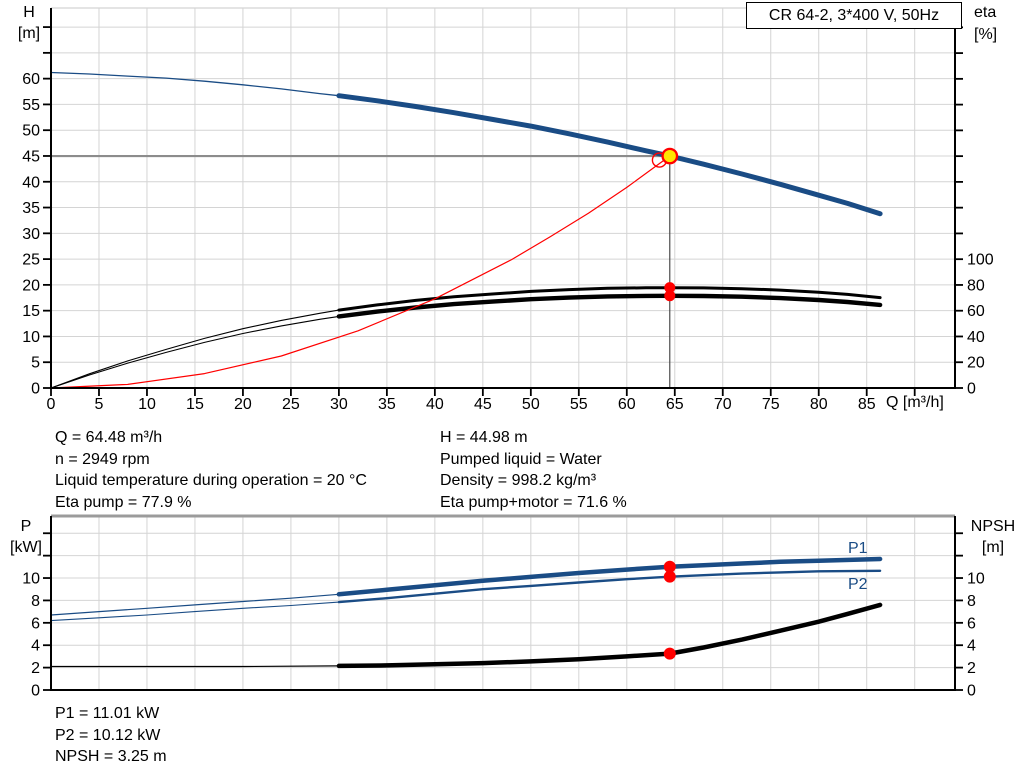  What do you see at coordinates (819, 404) in the screenshot?
I see `x-axis-tick-label: 80` at bounding box center [819, 404].